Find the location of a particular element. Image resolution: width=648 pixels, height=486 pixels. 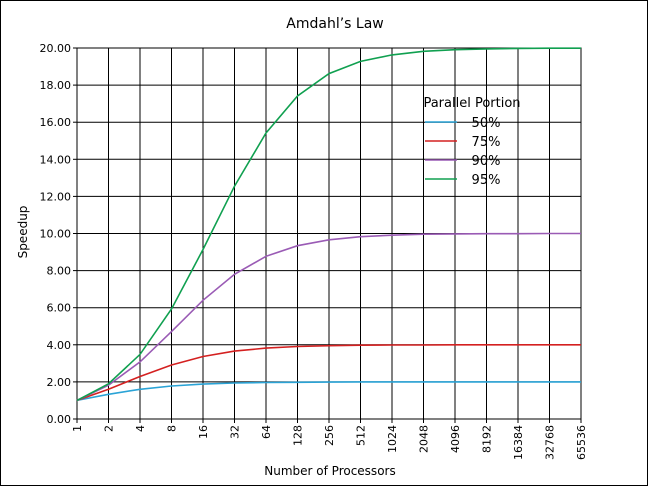

y-tick-label: 4.00 is located at coordinates (59, 345).